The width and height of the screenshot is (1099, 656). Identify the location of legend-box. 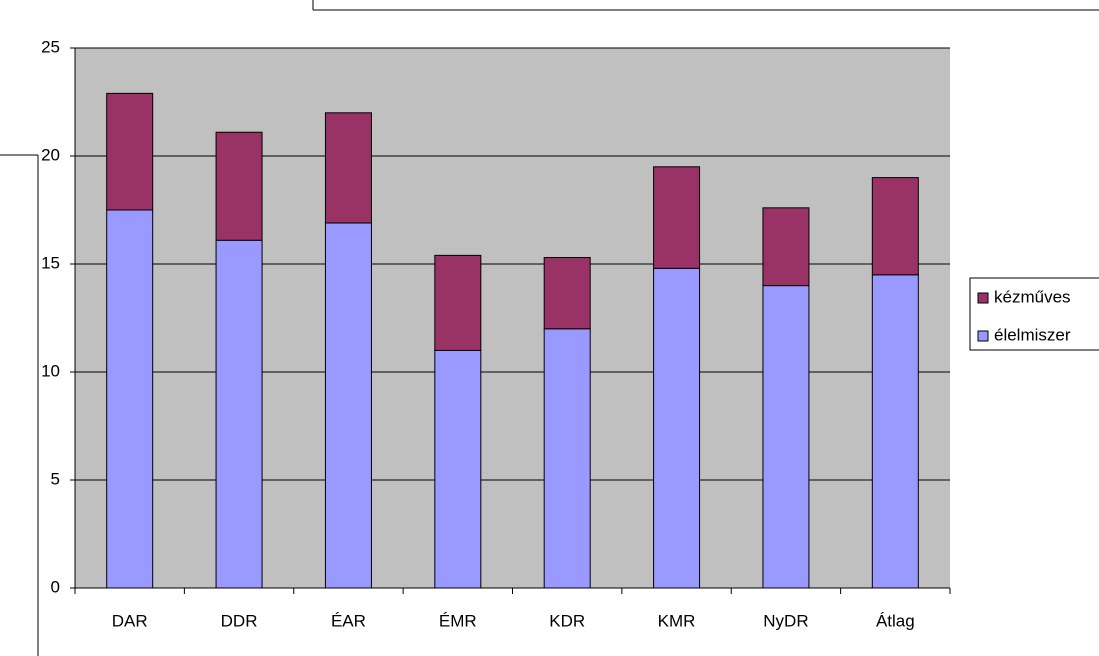
(1034, 314).